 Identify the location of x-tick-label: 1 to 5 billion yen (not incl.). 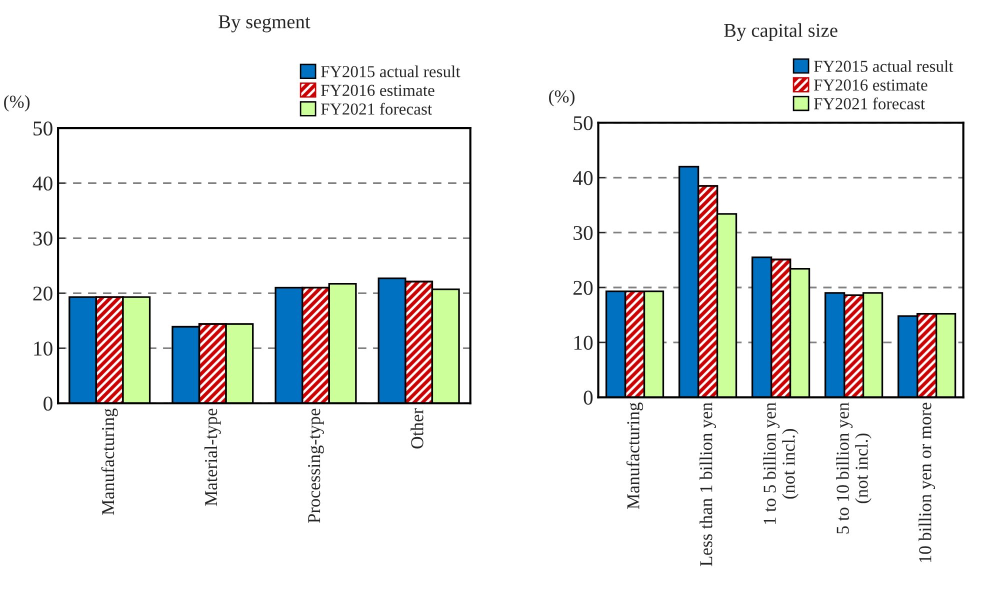
(780, 463).